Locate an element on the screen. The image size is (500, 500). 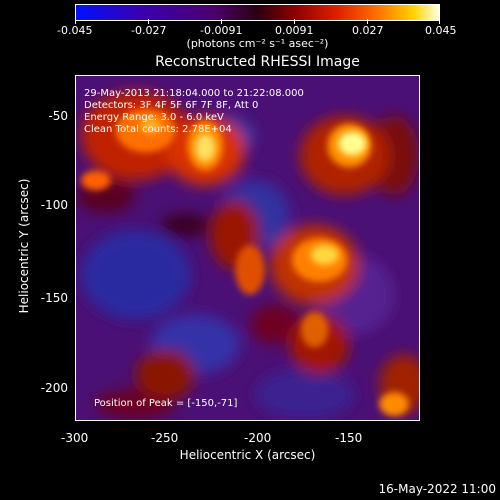
y-tick: -100 is located at coordinates (54, 205).